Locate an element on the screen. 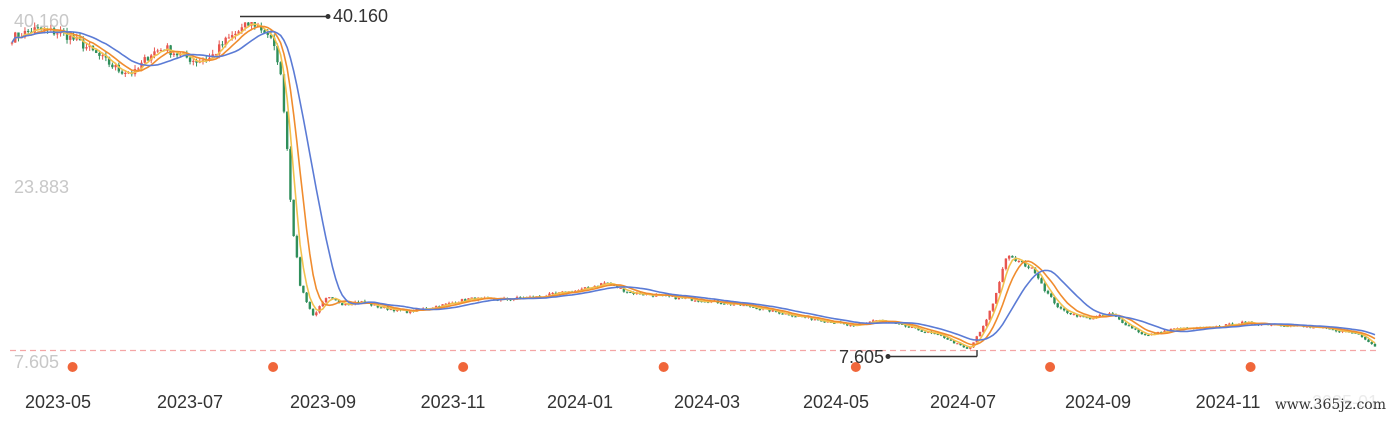  min-annotation: 7.605 is located at coordinates (908, 357).